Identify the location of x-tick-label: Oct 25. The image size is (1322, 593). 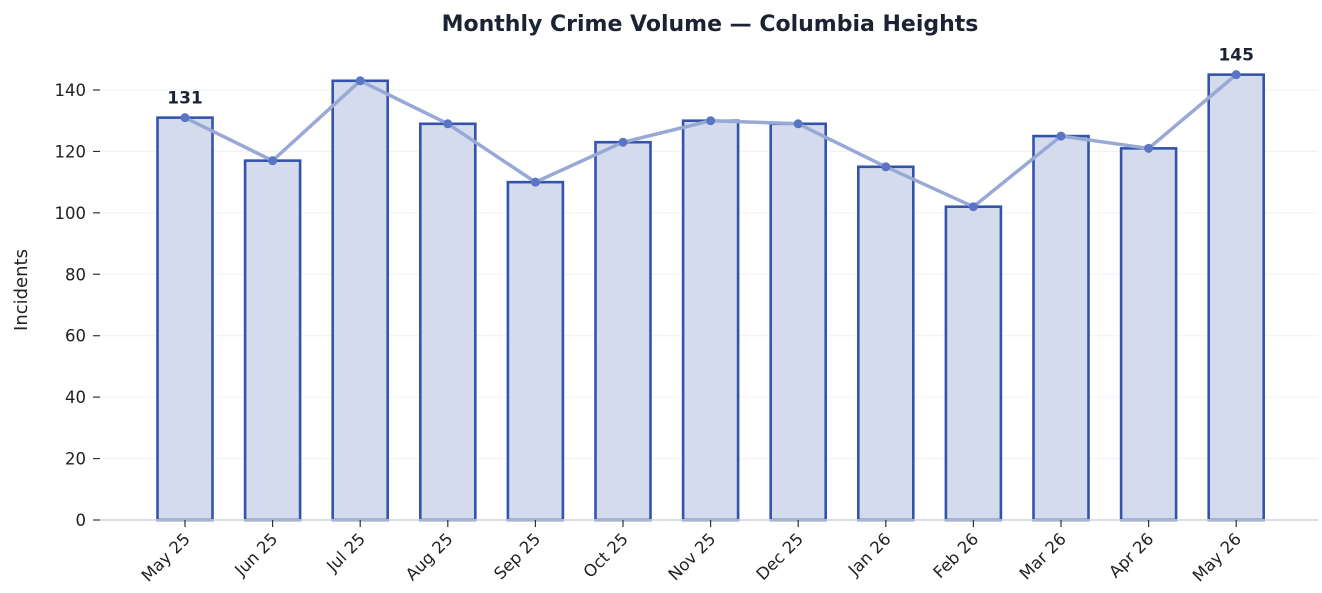
(606, 555).